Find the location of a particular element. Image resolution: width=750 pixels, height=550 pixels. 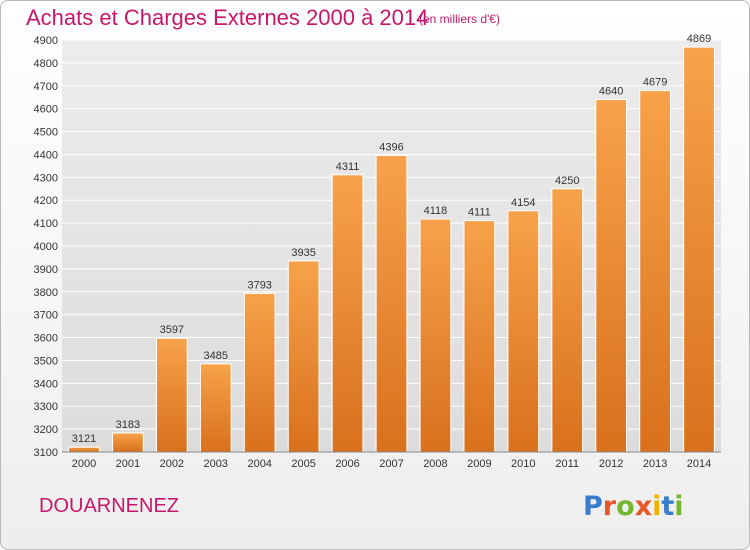

data-label: 3793 is located at coordinates (259, 285).